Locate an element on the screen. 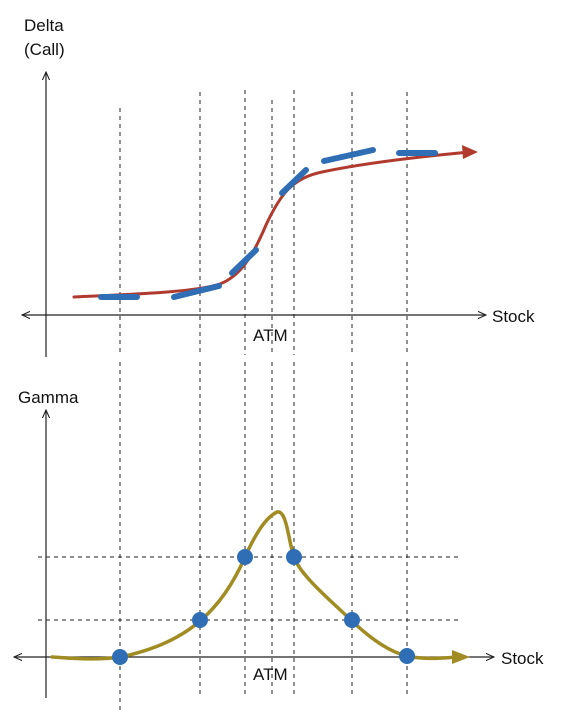 Image resolution: width=568 pixels, height=722 pixels. delta-tangent-segments is located at coordinates (268, 223).